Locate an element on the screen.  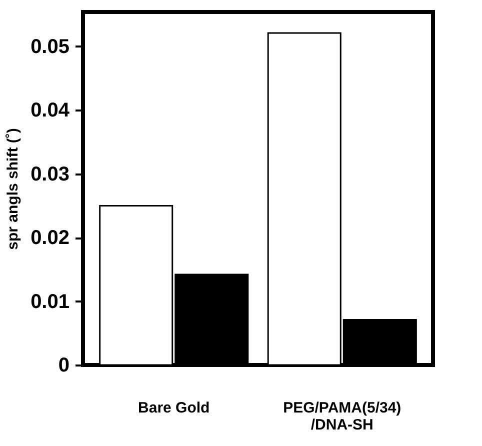
y-tick-label: 0 is located at coordinates (64, 365).